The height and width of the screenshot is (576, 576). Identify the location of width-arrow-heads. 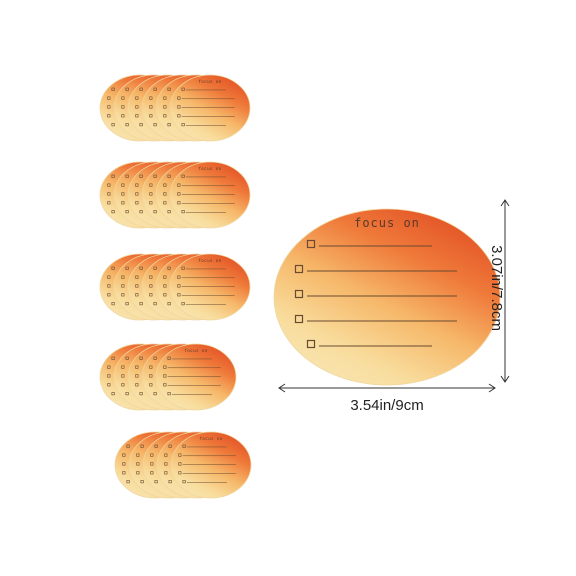
(387, 388).